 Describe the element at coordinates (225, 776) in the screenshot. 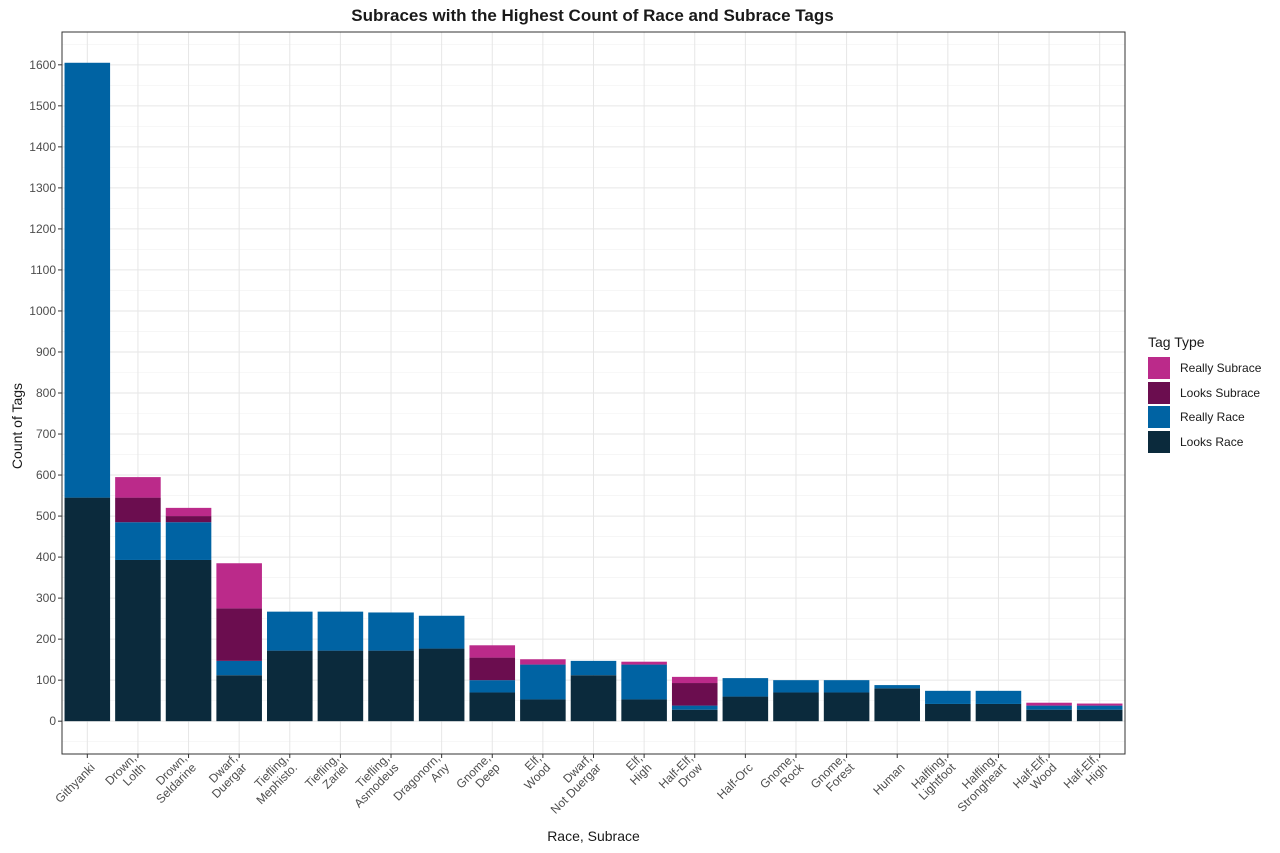

I see `x-tick-label: Dwarf,Duergar` at that location.